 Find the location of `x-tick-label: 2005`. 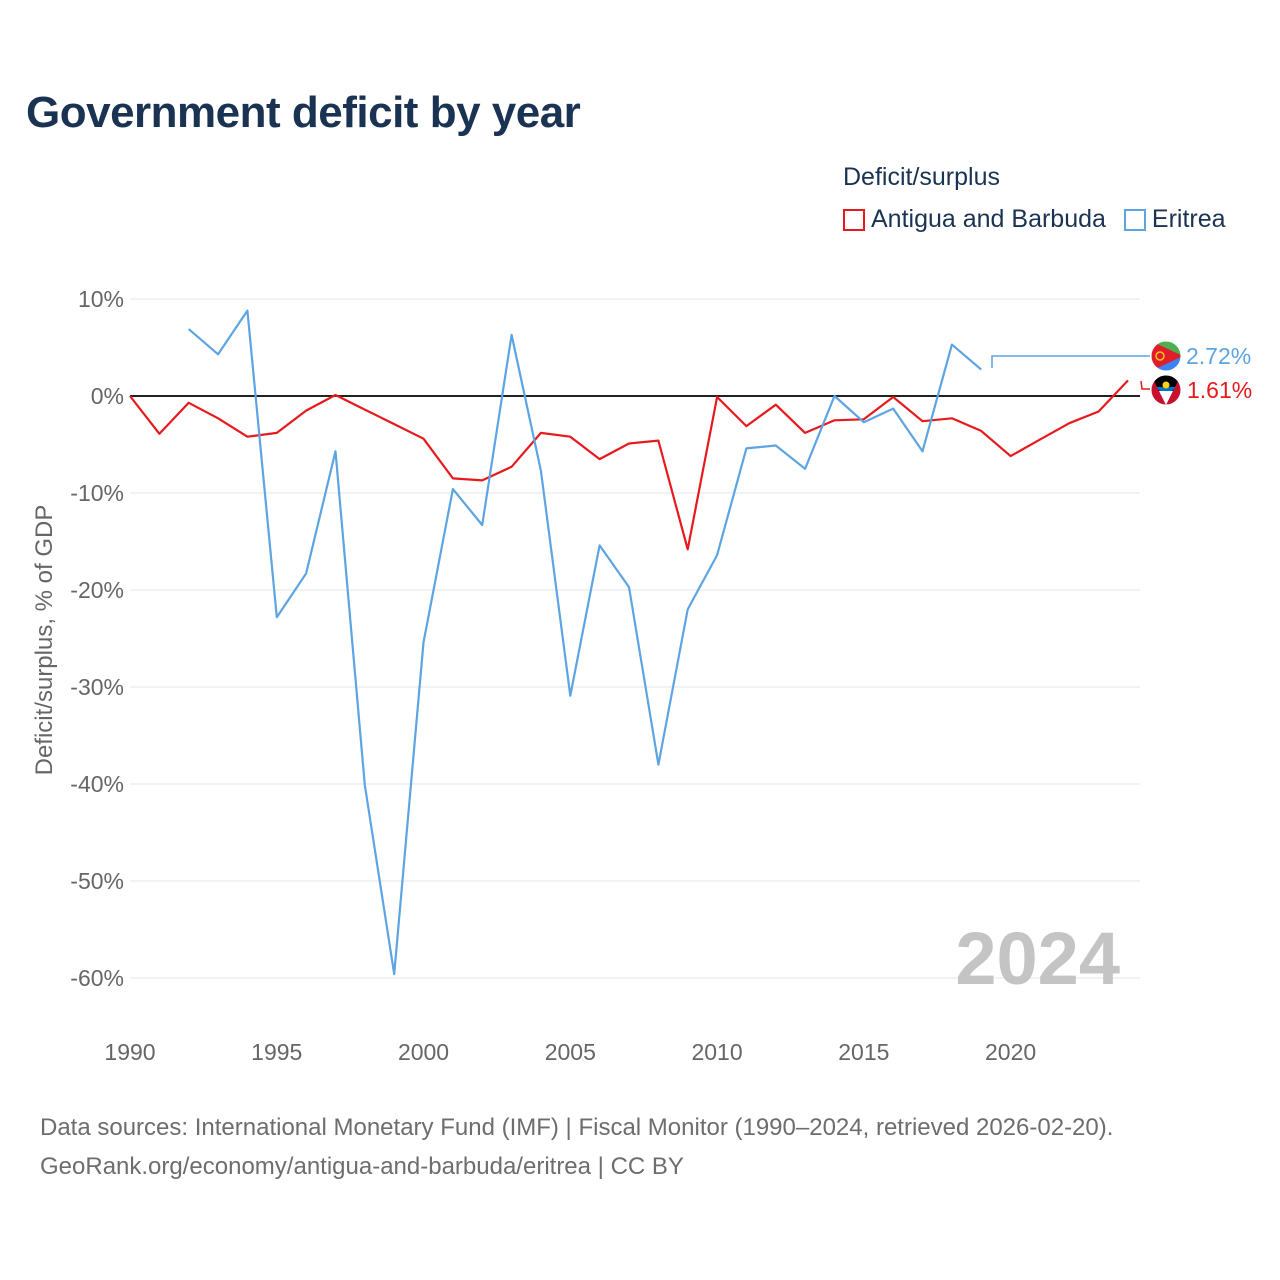

x-tick-label: 2005 is located at coordinates (570, 1052).